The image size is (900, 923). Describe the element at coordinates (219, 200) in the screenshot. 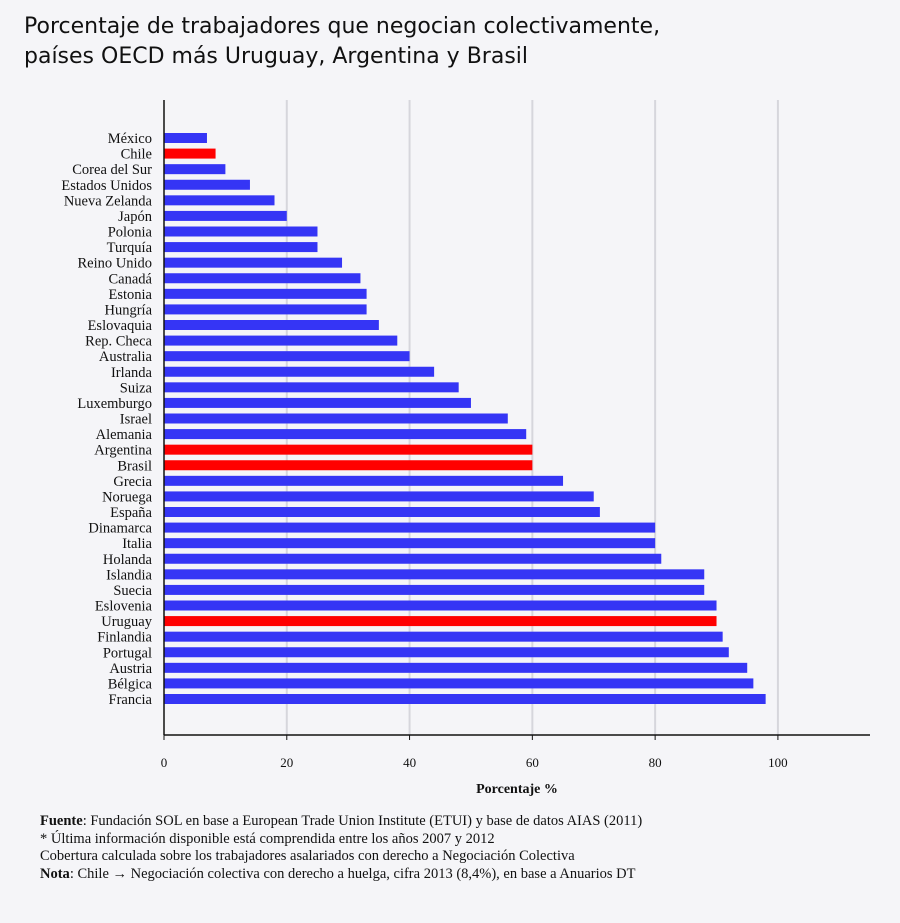

I see `bar-nueva-zelanda` at that location.